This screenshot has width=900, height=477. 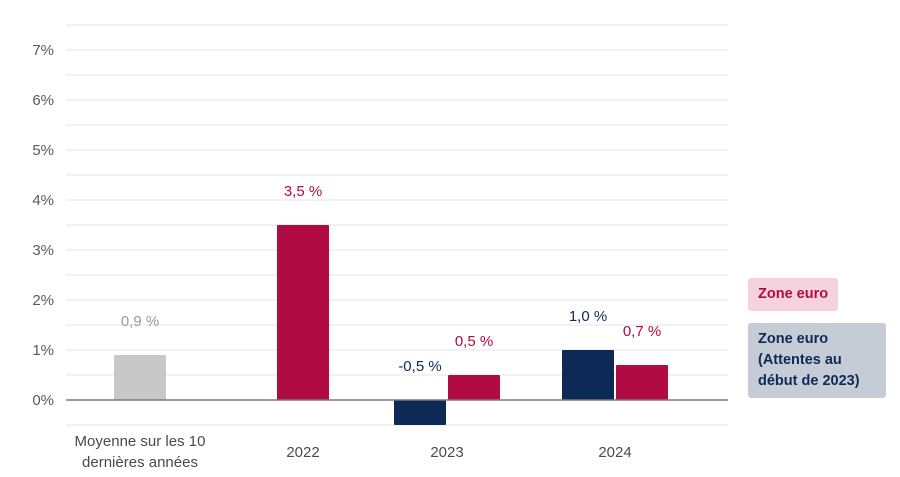 What do you see at coordinates (140, 452) in the screenshot?
I see `category-label: Moyenne sur les 10 dernières années` at bounding box center [140, 452].